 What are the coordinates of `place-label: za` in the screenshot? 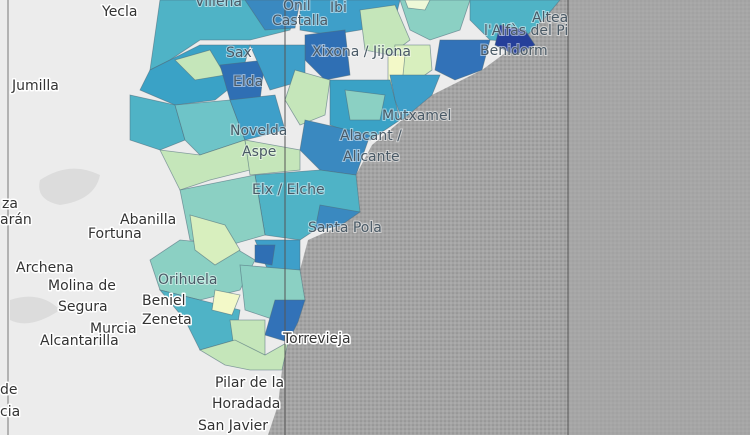 It's located at (10, 204).